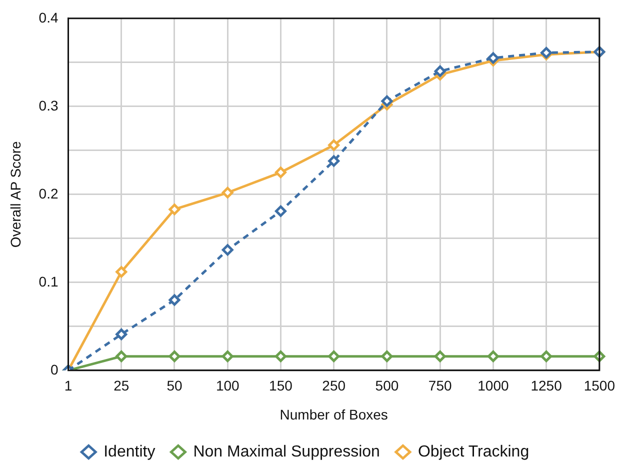 The width and height of the screenshot is (623, 474). What do you see at coordinates (48, 105) in the screenshot?
I see `y-tick-label: 0.3` at bounding box center [48, 105].